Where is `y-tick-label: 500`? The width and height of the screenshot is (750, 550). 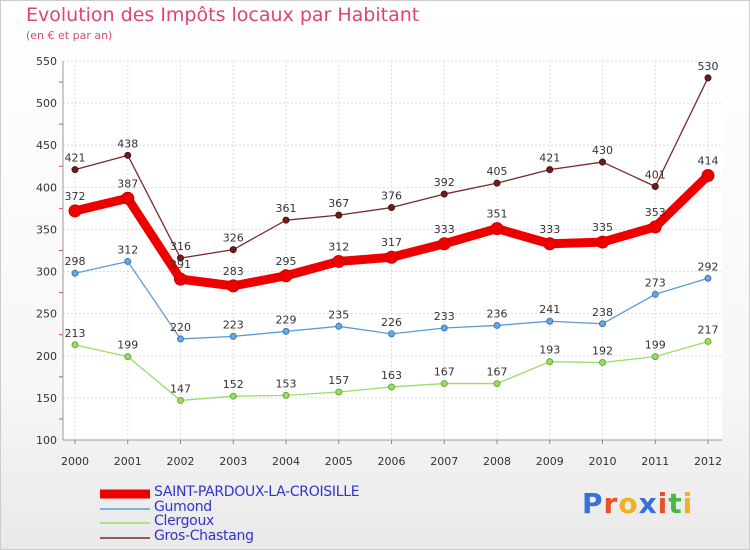
y-tick-label: 500 is located at coordinates (46, 103).